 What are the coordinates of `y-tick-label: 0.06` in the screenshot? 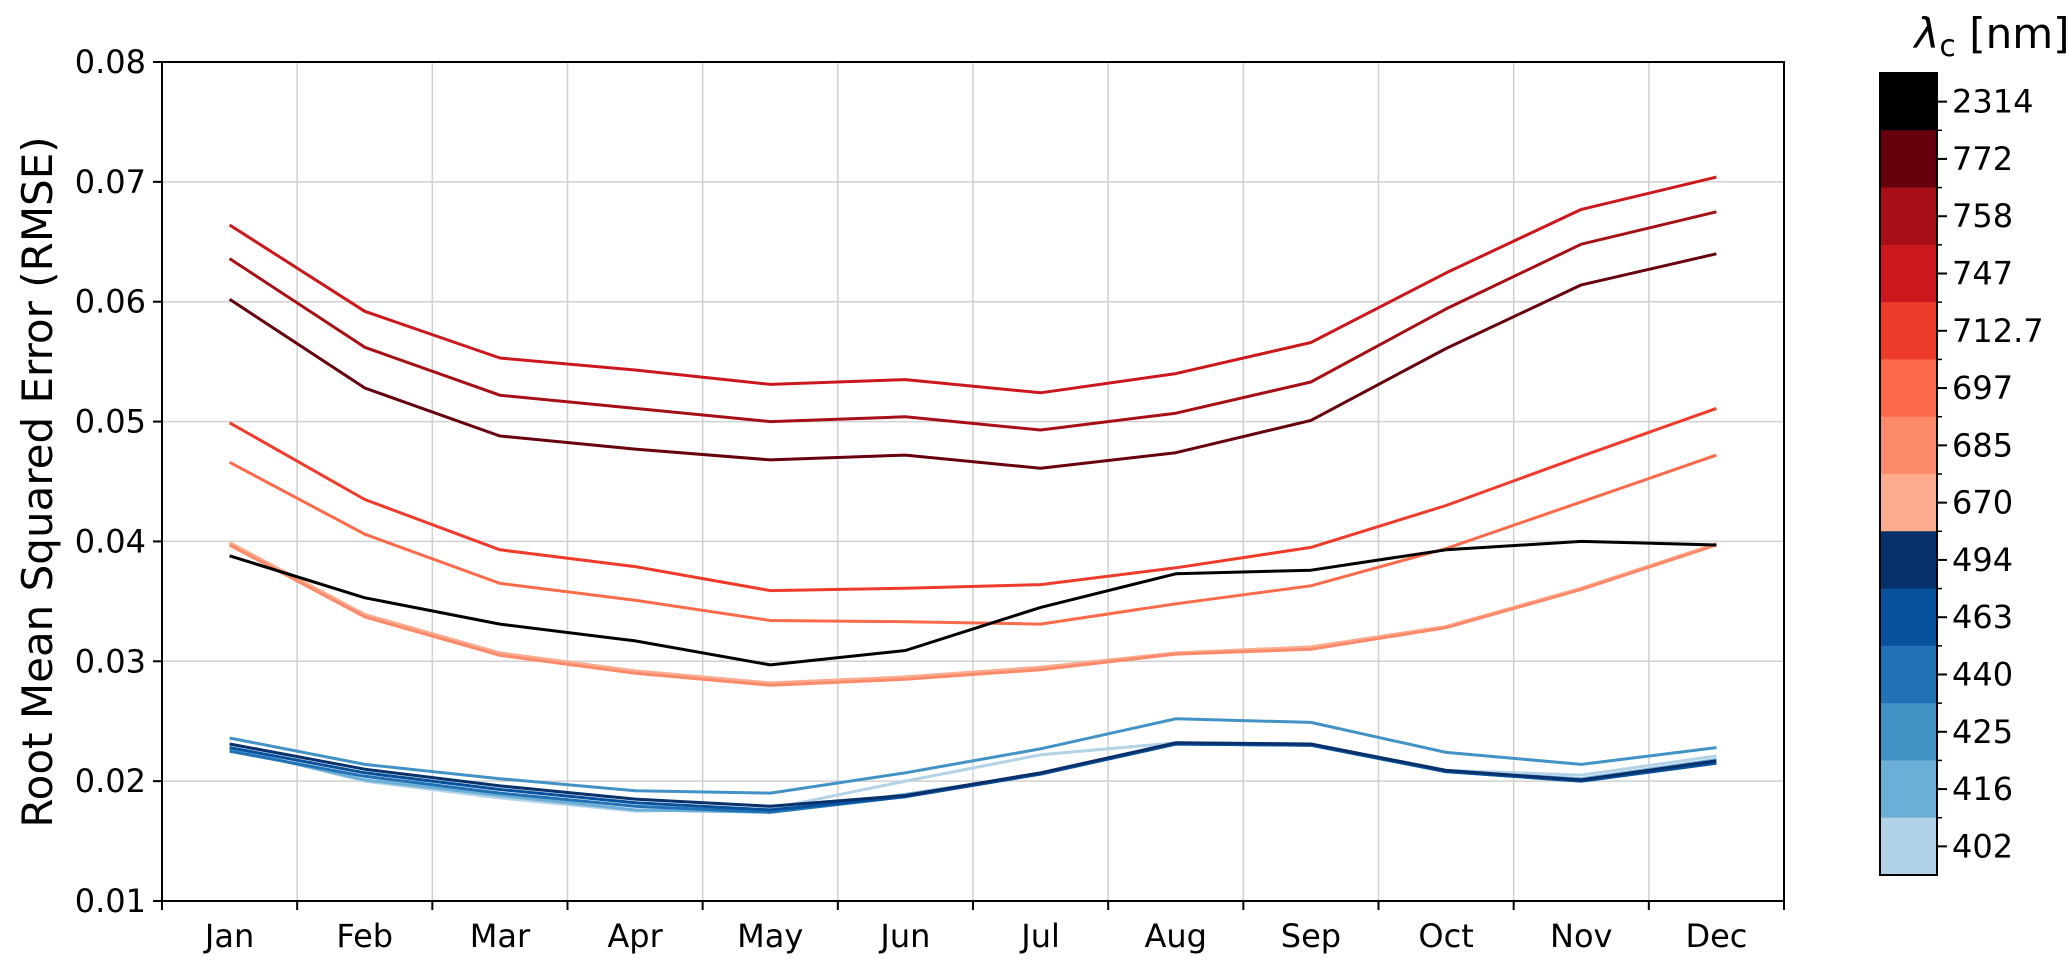 It's located at (110, 302).